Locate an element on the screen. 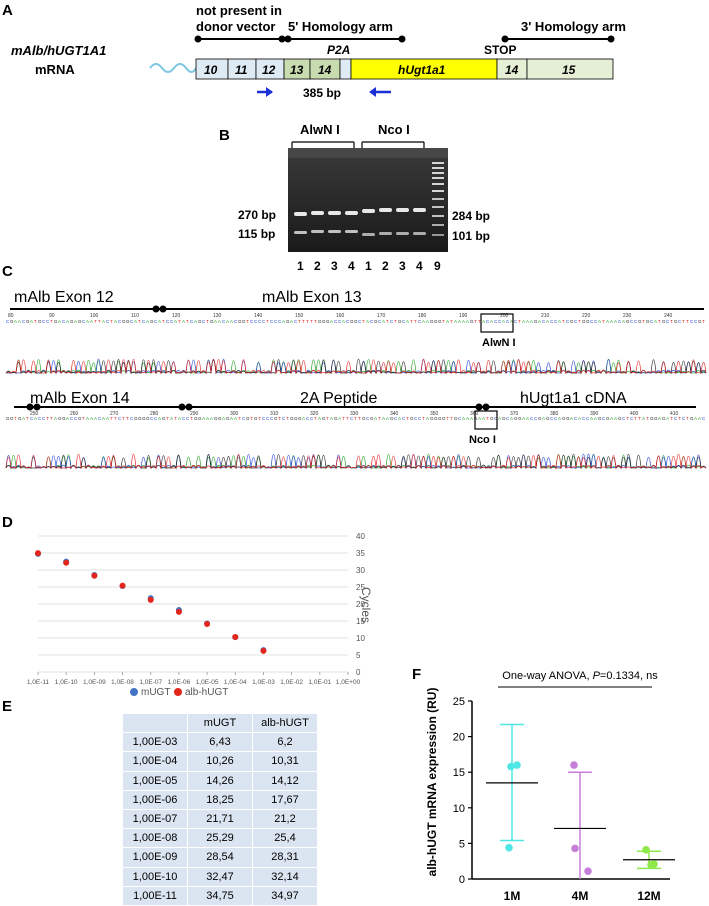 The width and height of the screenshot is (709, 906). table-row: 1,00E-06 18,25 17,67 is located at coordinates (220, 799).